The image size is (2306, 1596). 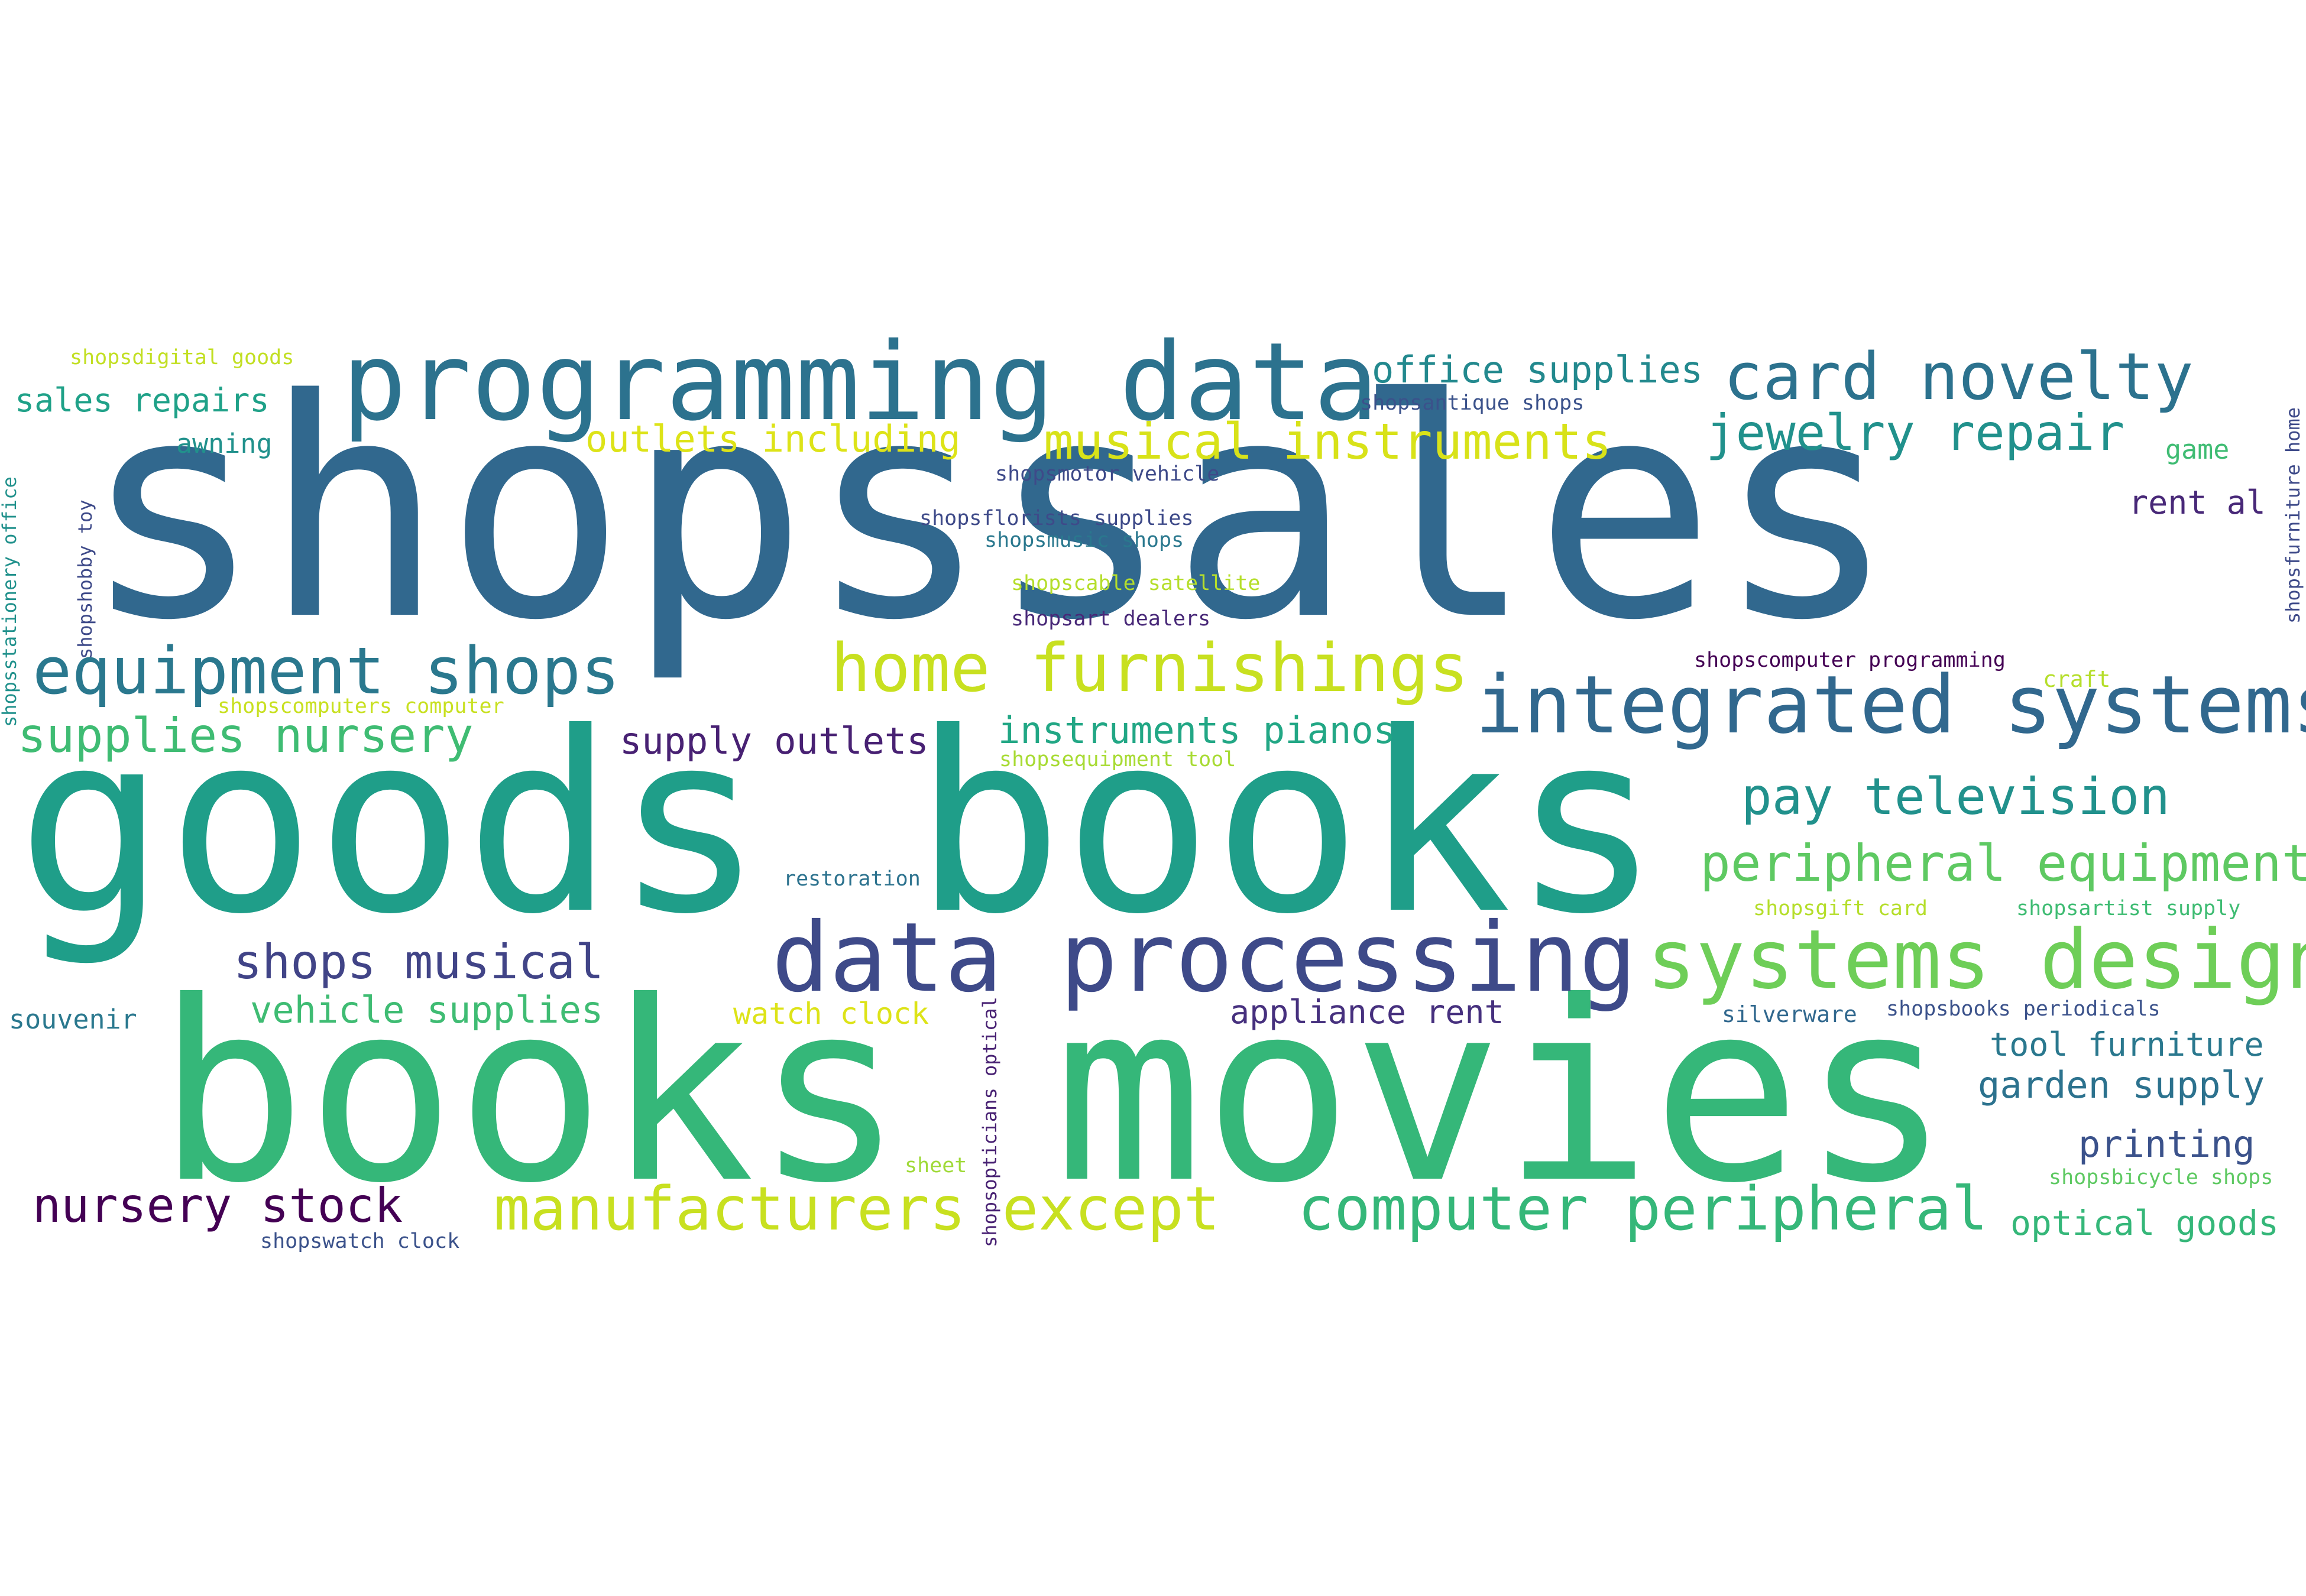 What do you see at coordinates (10, 601) in the screenshot?
I see `word-shopsstationery-office: shopsstationery office` at bounding box center [10, 601].